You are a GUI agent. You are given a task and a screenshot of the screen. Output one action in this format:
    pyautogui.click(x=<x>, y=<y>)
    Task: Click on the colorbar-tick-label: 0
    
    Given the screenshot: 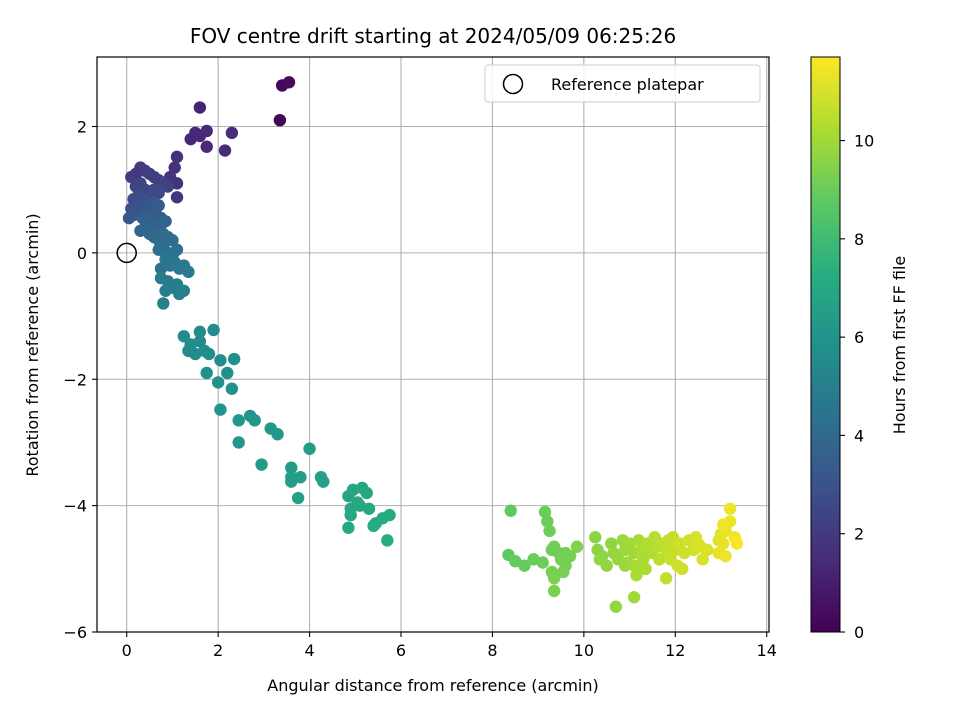 What is the action you would take?
    pyautogui.click(x=859, y=632)
    